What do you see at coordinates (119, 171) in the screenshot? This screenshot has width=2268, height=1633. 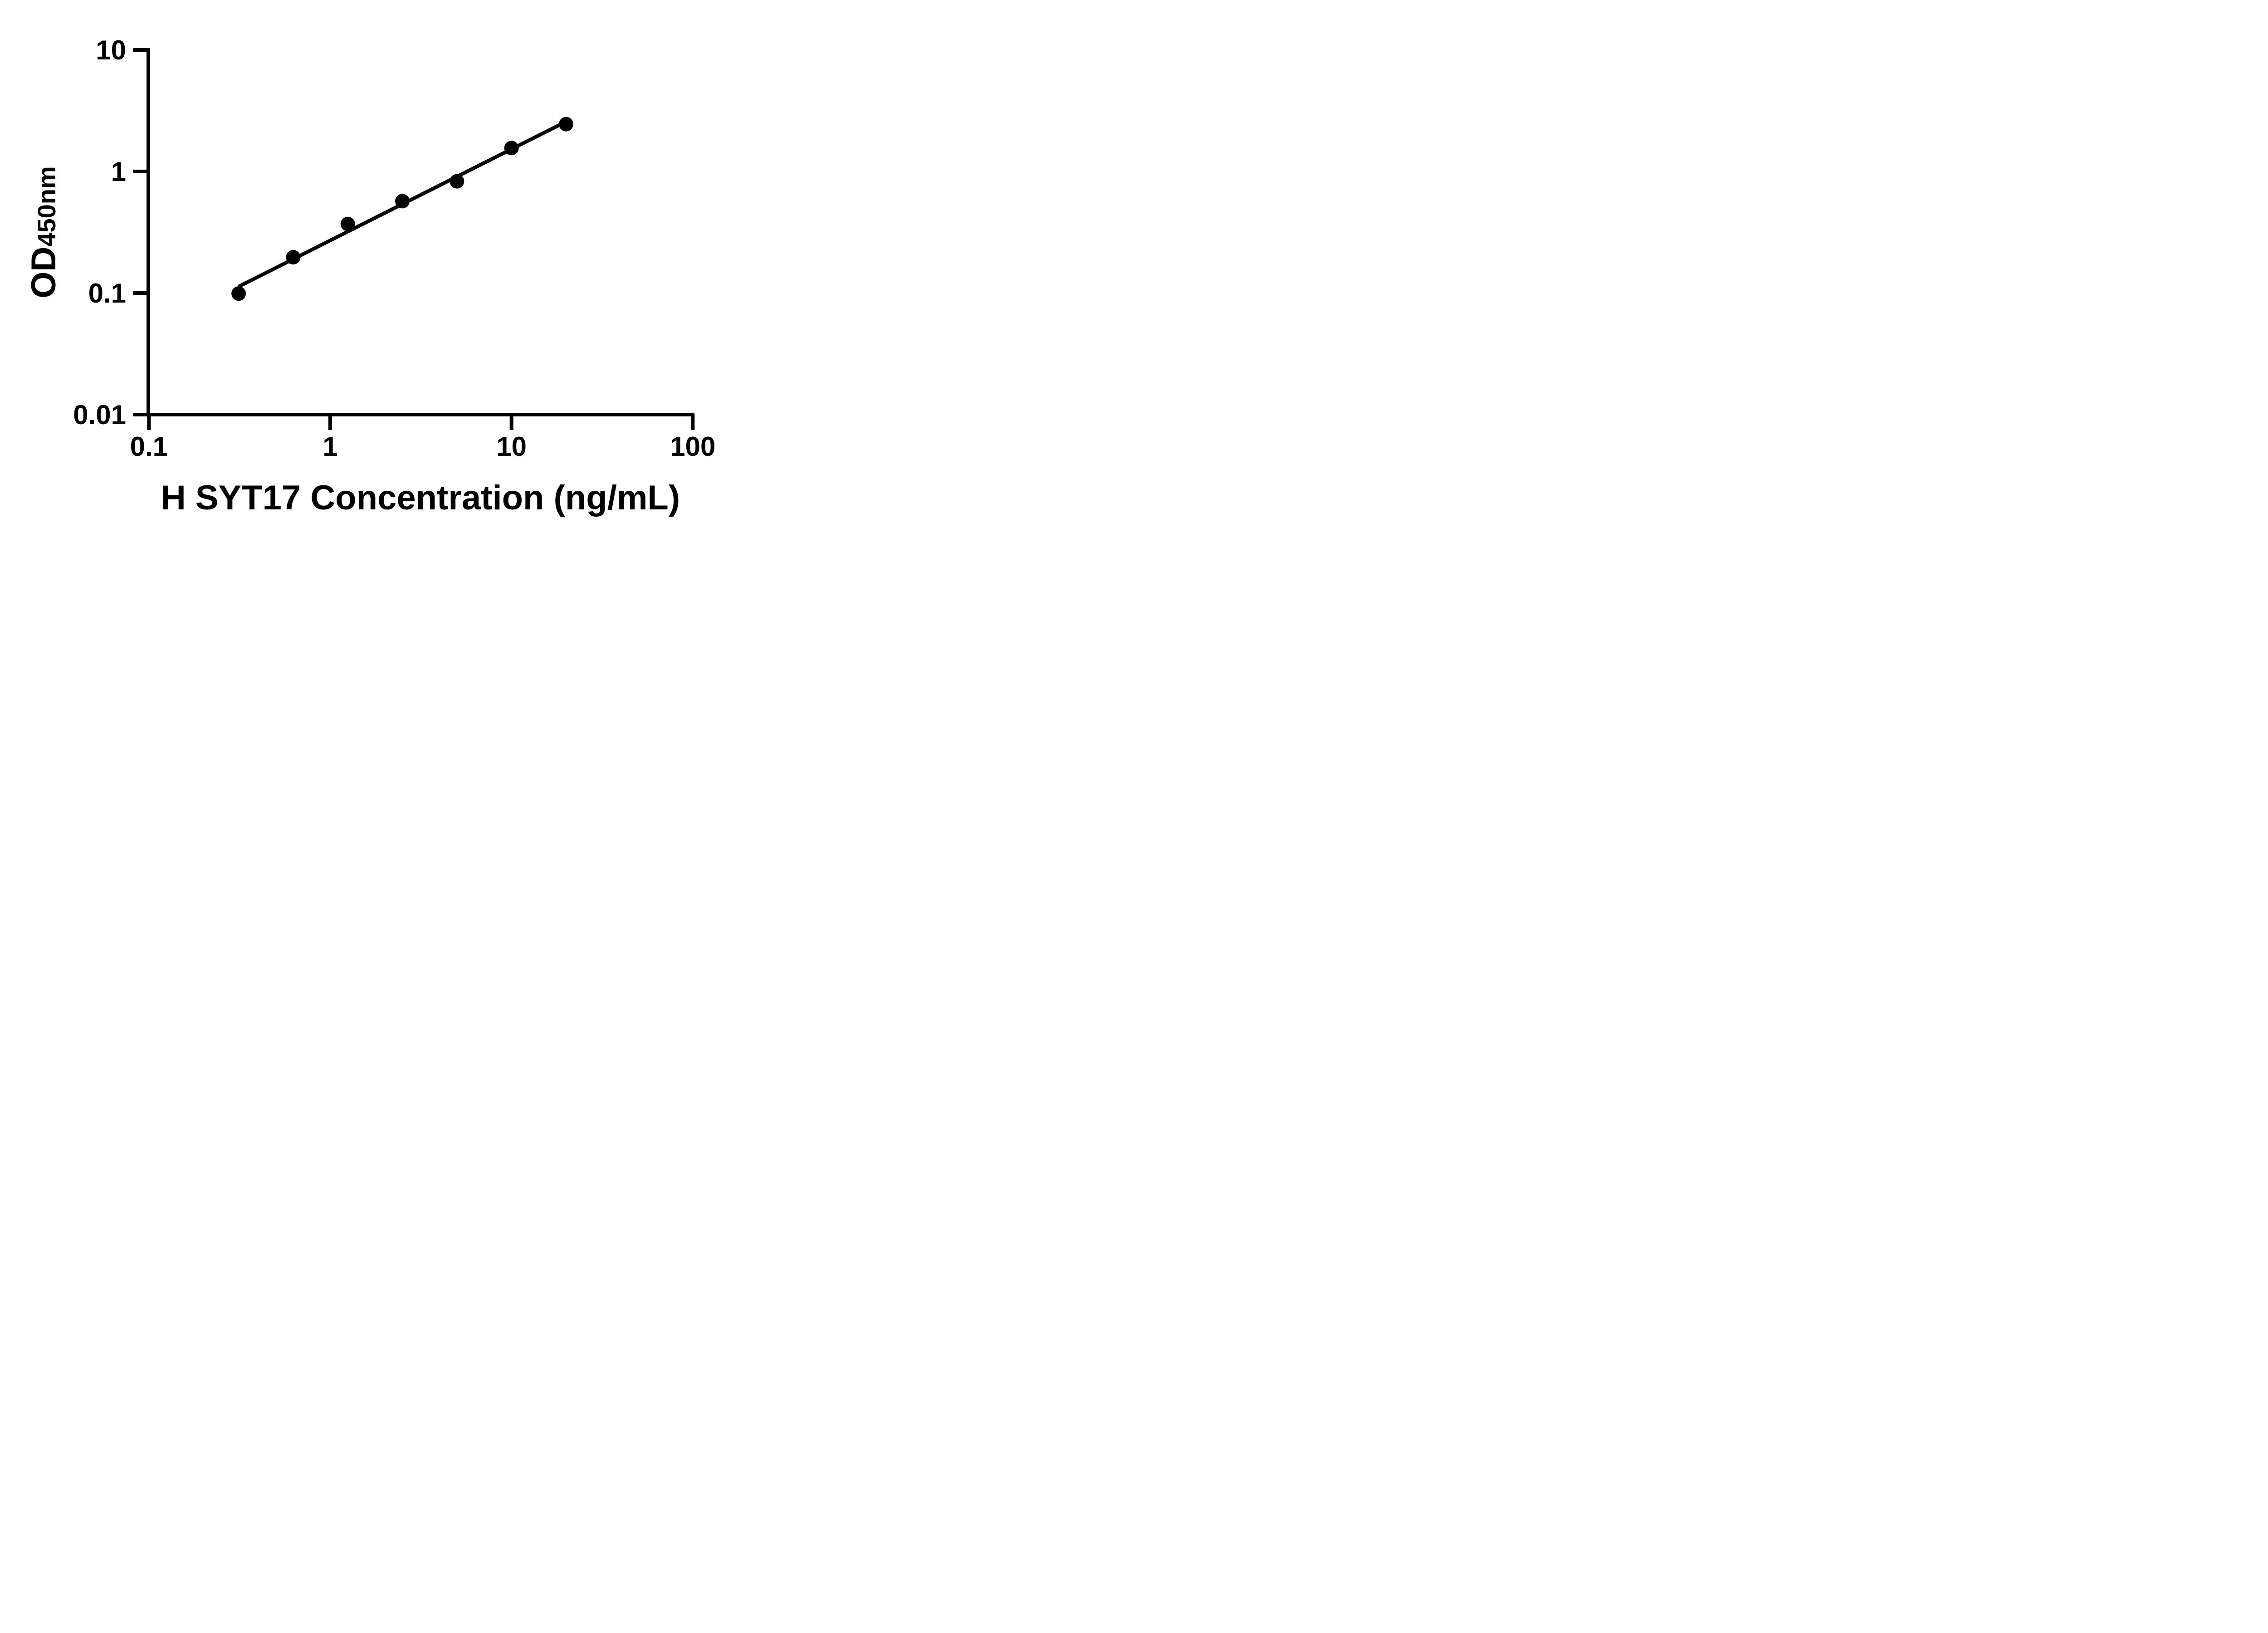 I see `y-tick-label: 1` at bounding box center [119, 171].